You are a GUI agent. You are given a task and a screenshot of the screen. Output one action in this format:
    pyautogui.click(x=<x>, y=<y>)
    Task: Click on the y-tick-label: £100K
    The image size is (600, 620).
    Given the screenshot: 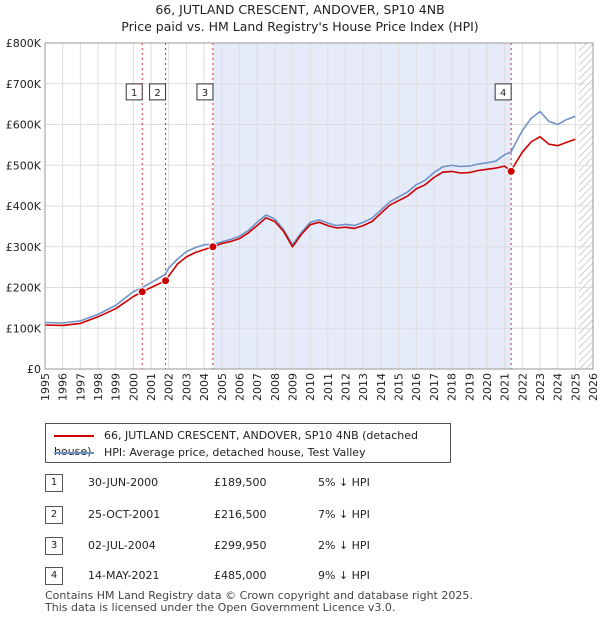 What is the action you would take?
    pyautogui.click(x=24, y=328)
    